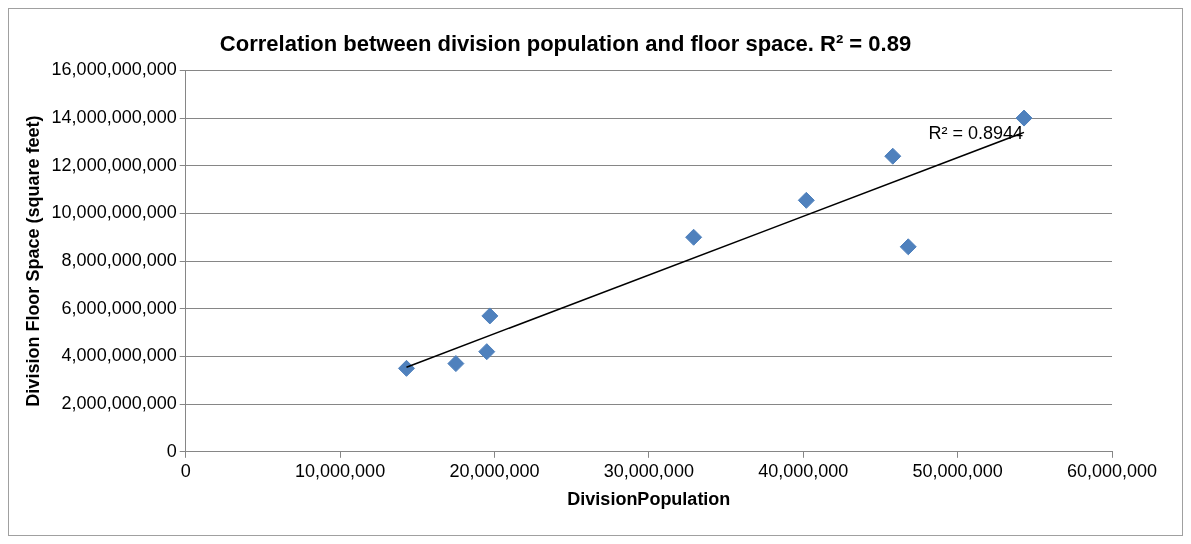 Image resolution: width=1191 pixels, height=544 pixels. I want to click on annotation: R² = 0.8944, so click(976, 133).